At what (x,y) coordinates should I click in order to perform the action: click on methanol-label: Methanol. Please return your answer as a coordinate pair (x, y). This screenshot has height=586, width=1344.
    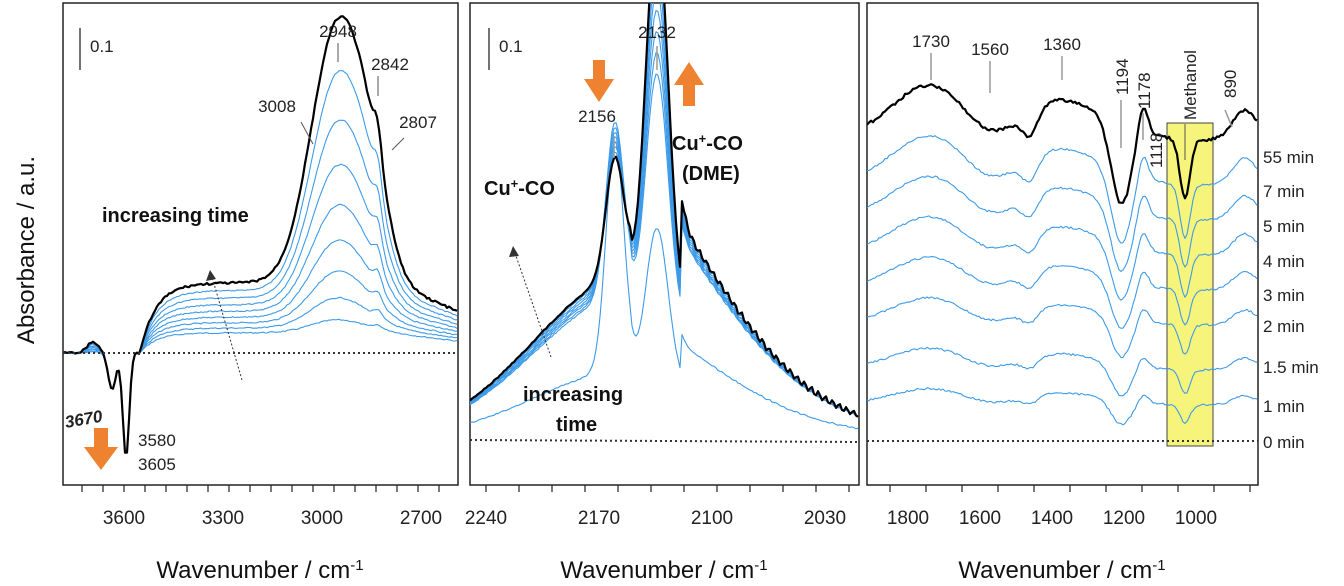
    Looking at the image, I should click on (1190, 85).